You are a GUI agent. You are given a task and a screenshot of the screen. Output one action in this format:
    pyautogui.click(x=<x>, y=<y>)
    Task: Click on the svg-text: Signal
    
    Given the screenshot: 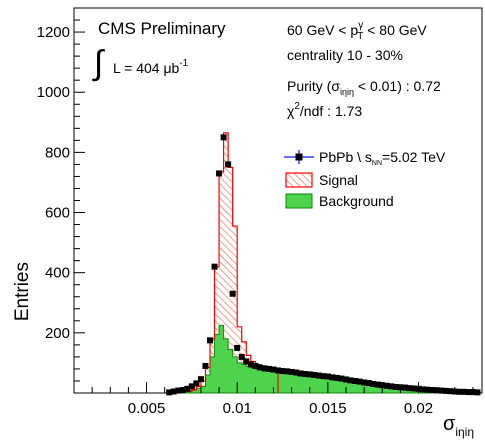 What is the action you would take?
    pyautogui.click(x=338, y=180)
    